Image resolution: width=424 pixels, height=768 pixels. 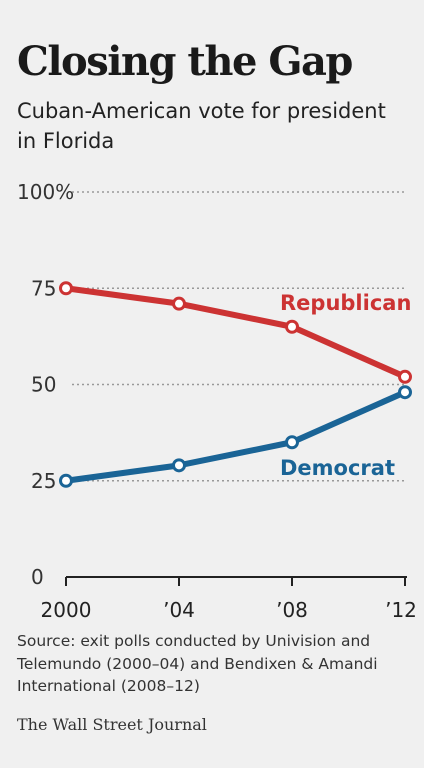 I want to click on republican-series-line, so click(x=235, y=332).